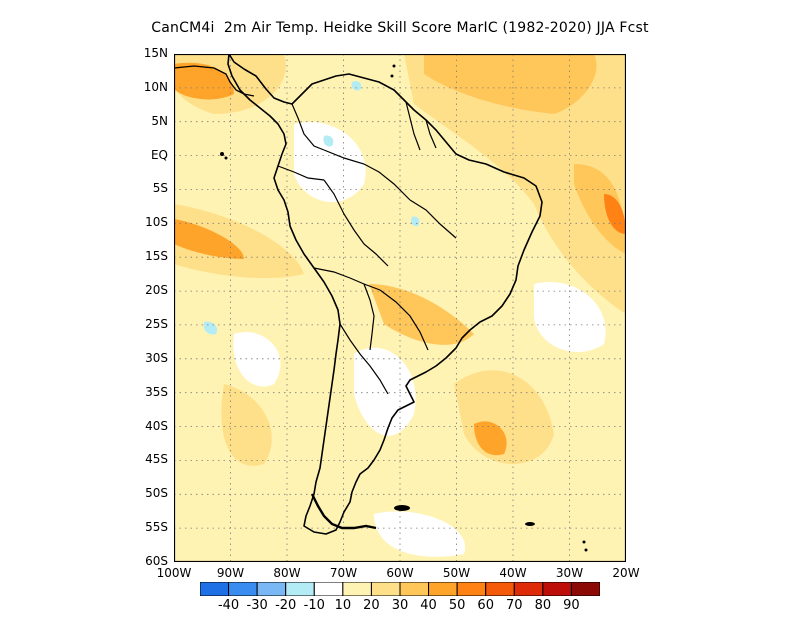  Describe the element at coordinates (490, 438) in the screenshot. I see `higher-skill-south-atlantic` at that location.